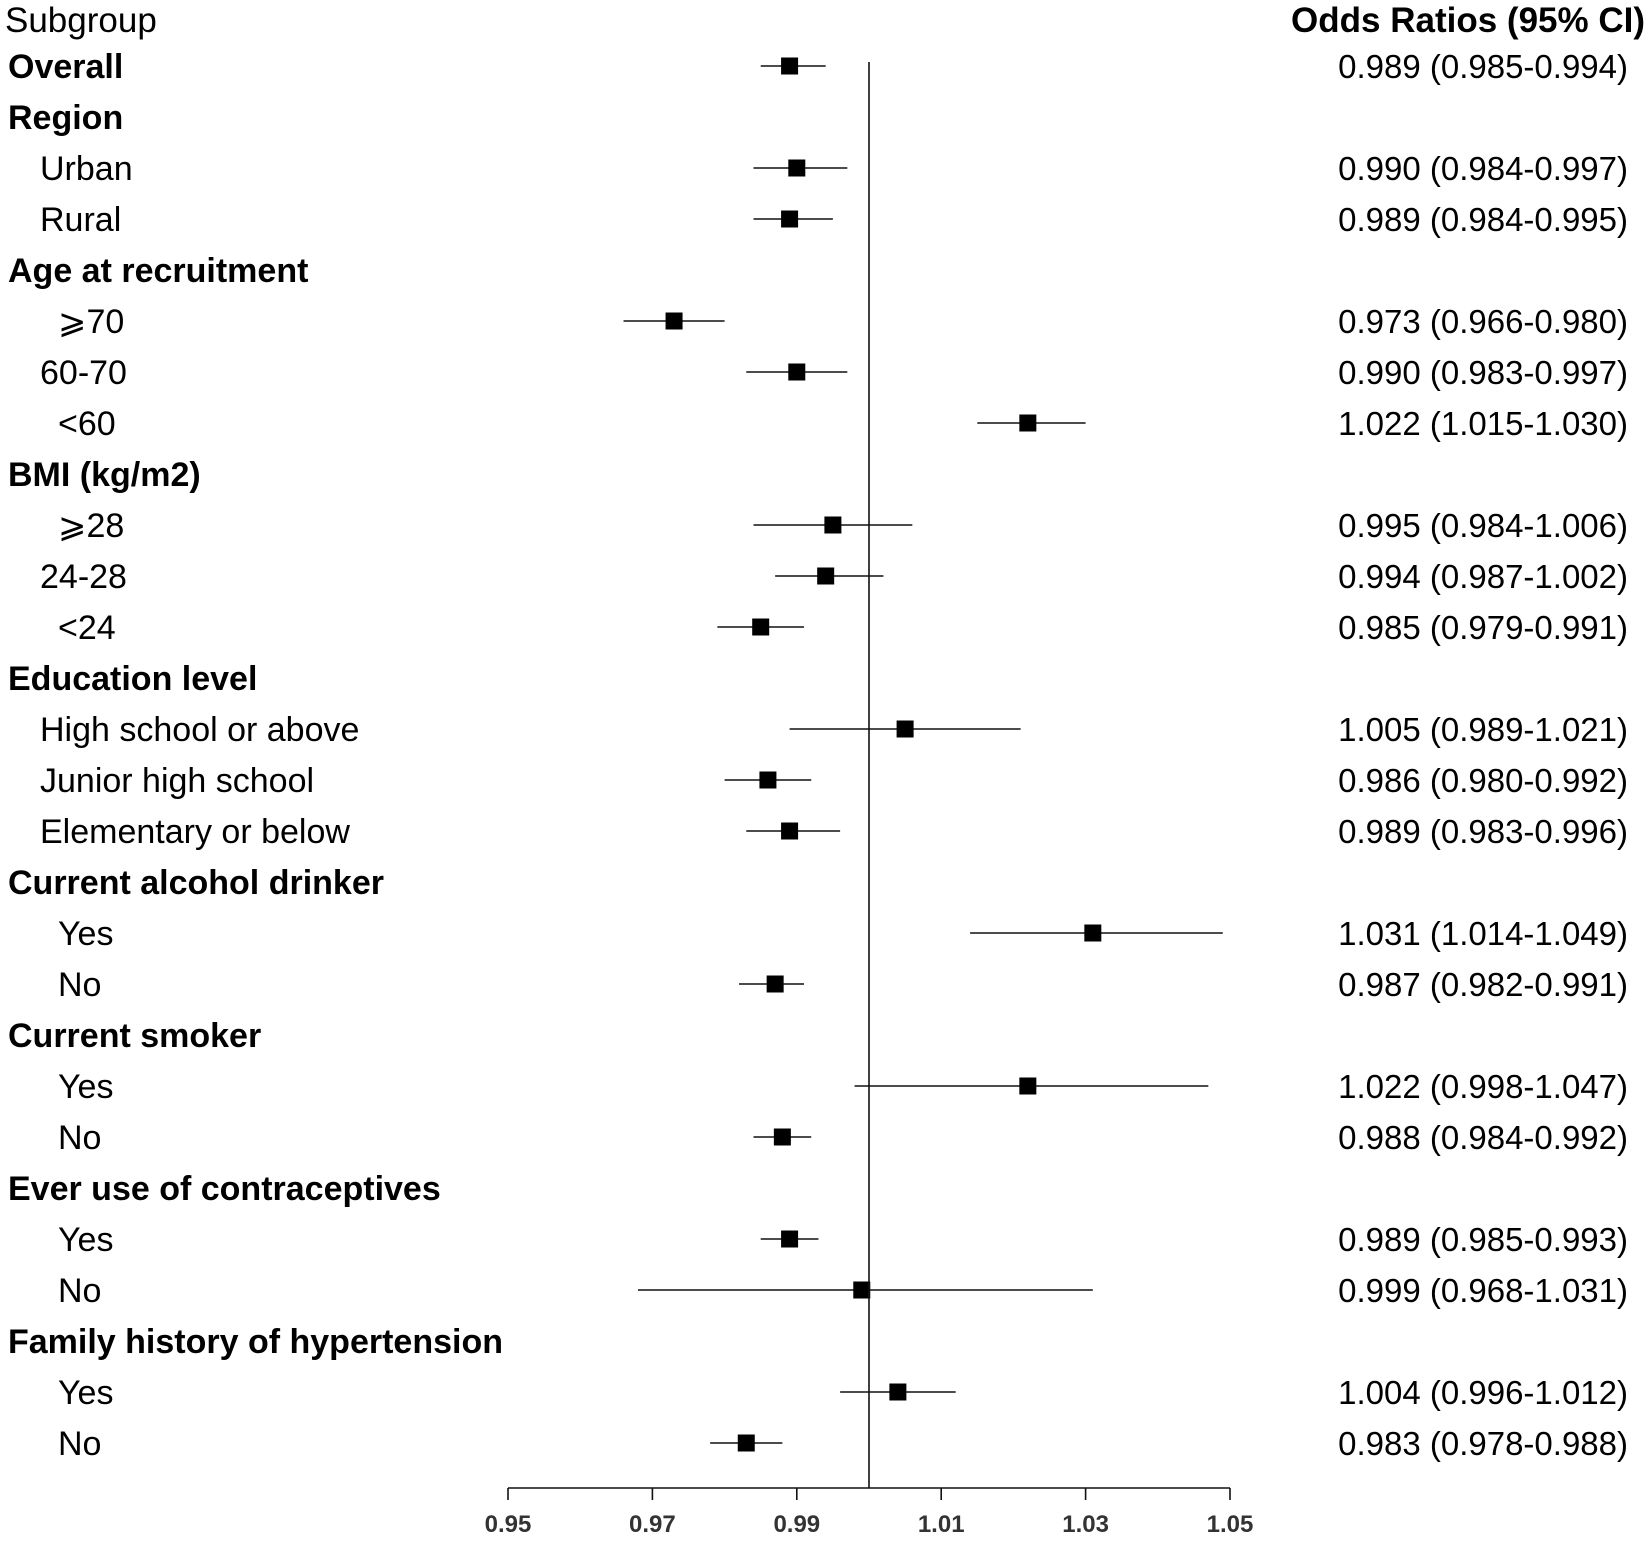 The height and width of the screenshot is (1543, 1650). I want to click on subgroup-label: Urban, so click(86, 169).